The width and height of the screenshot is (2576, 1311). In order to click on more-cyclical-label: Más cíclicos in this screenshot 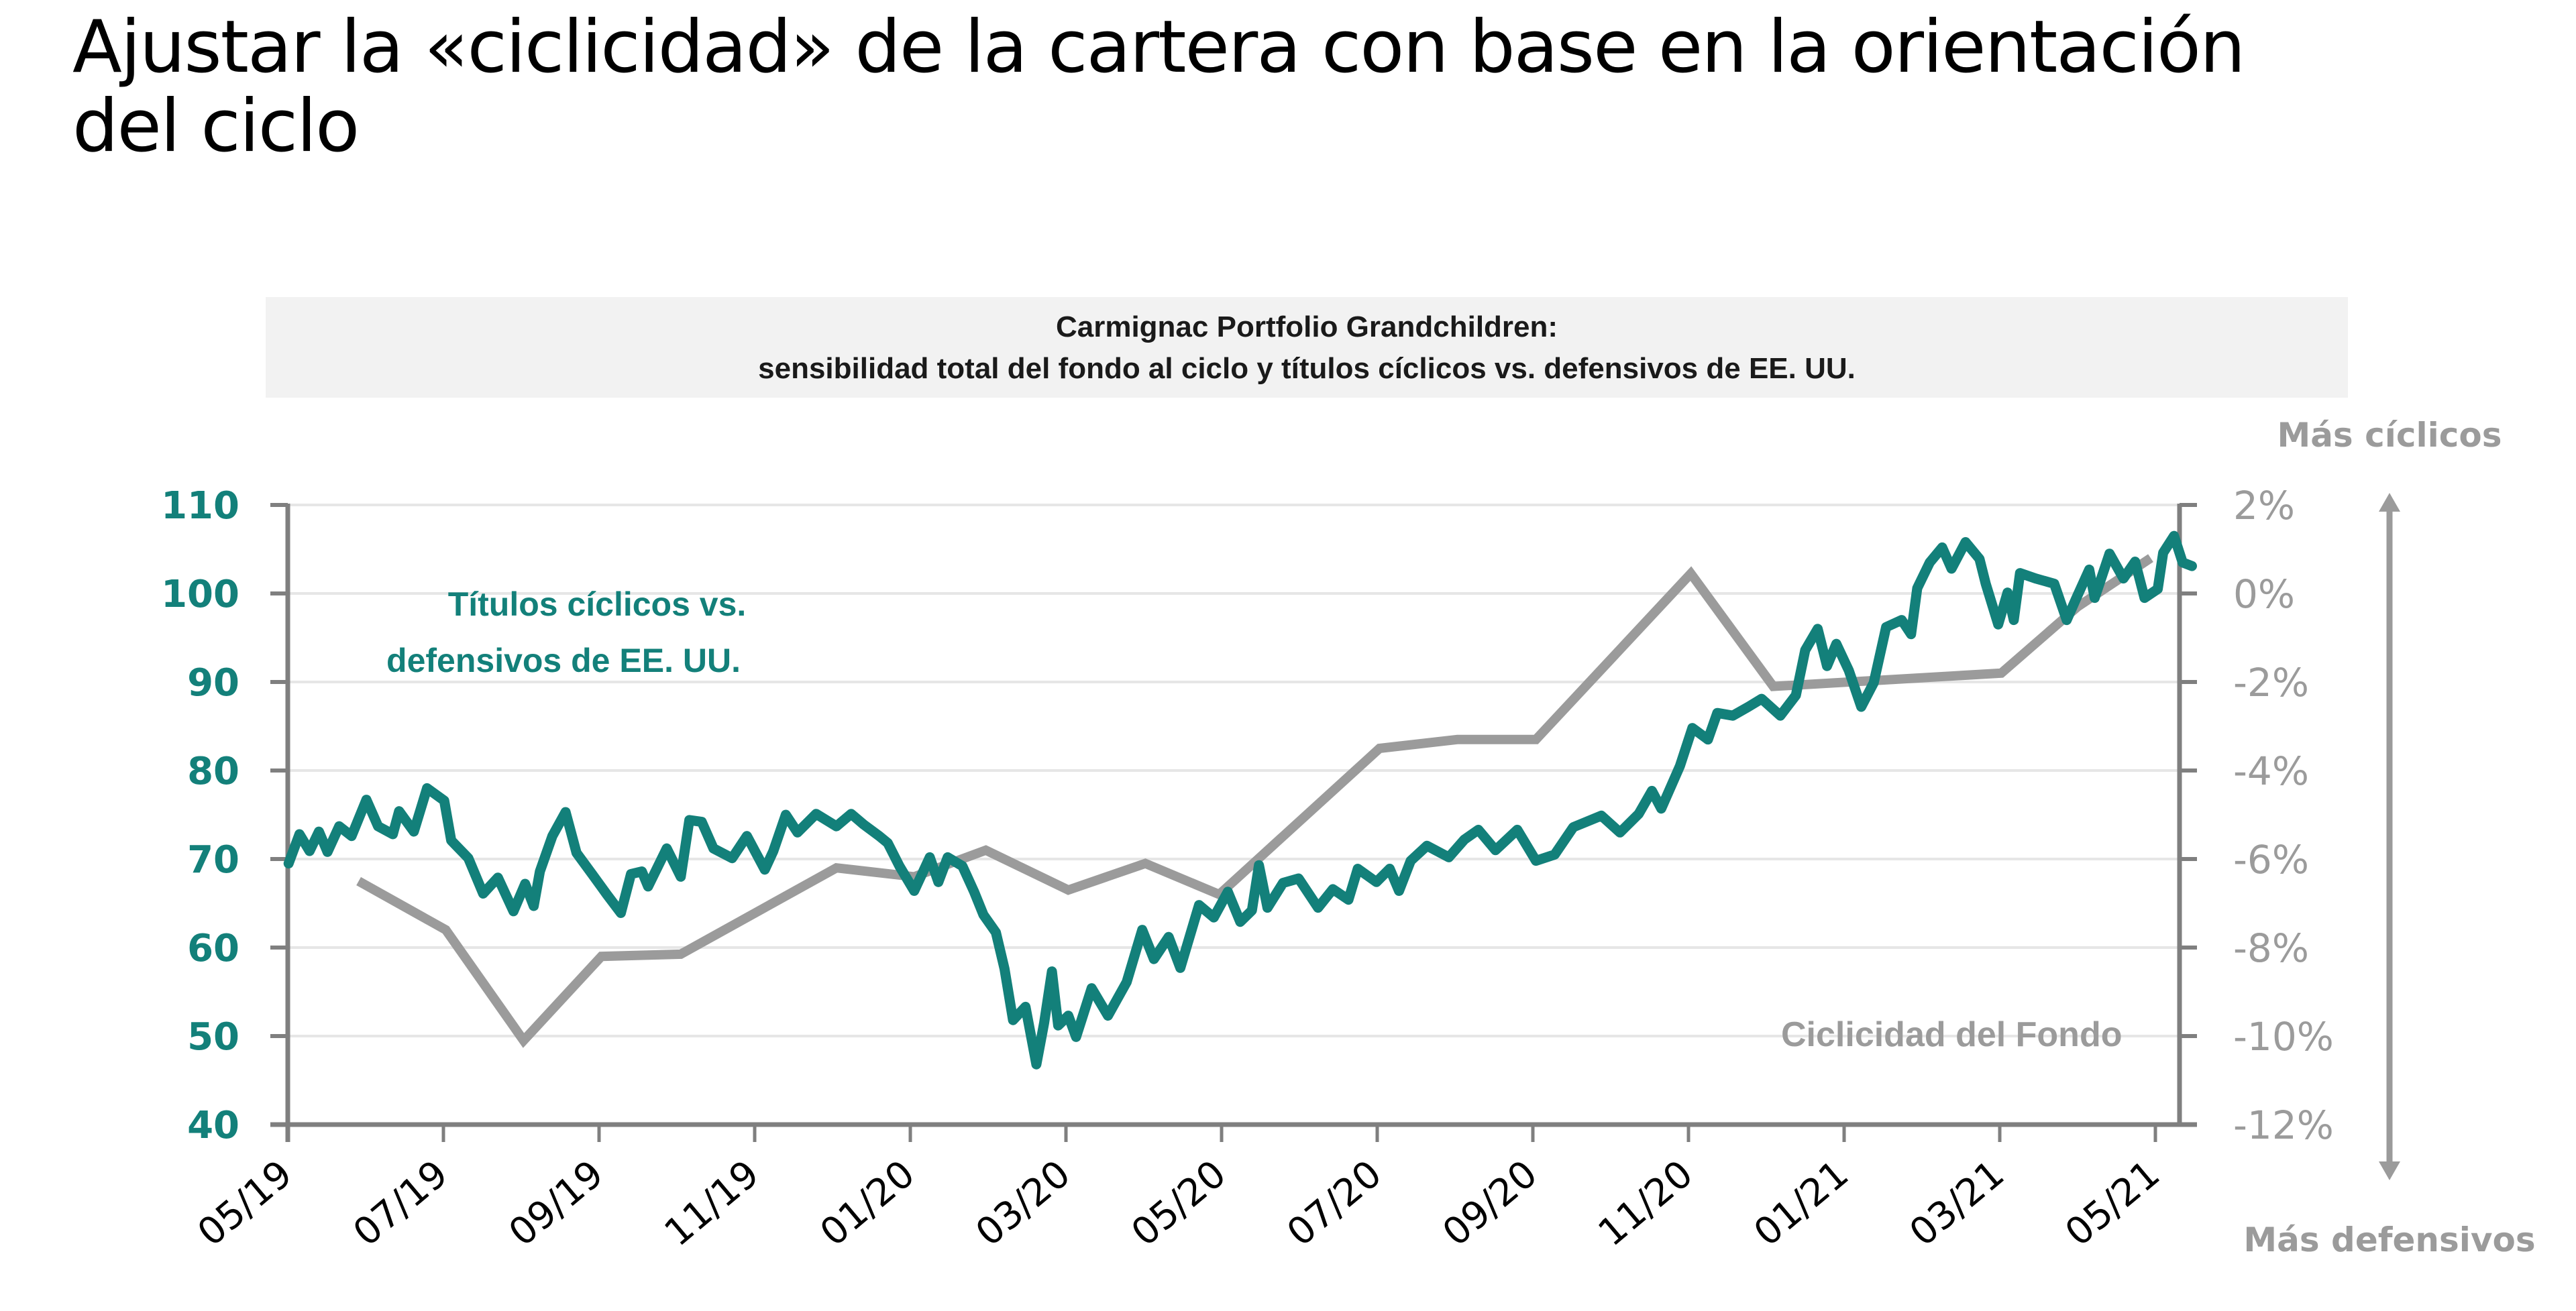, I will do `click(2389, 435)`.